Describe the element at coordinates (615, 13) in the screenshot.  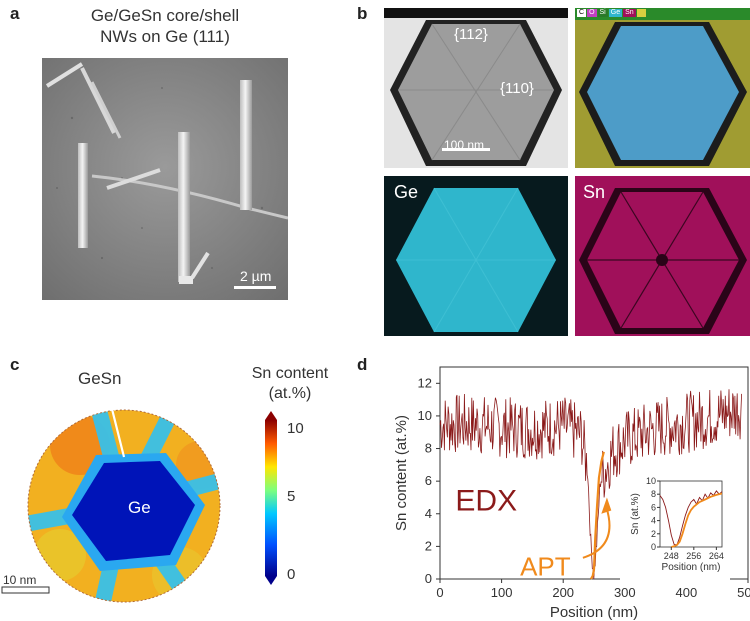
I see `legend-ge: Ge` at that location.